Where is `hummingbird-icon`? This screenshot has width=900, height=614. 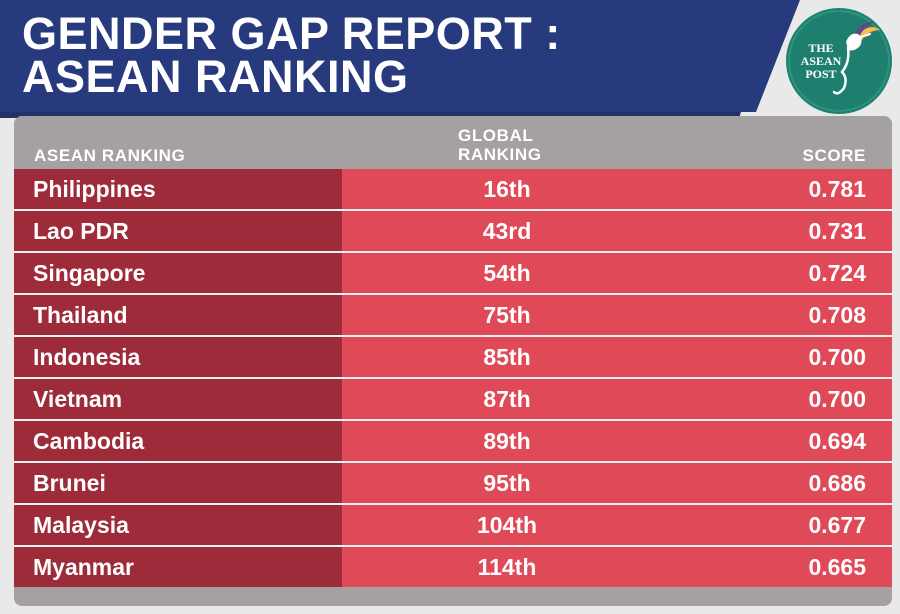 hummingbird-icon is located at coordinates (839, 61).